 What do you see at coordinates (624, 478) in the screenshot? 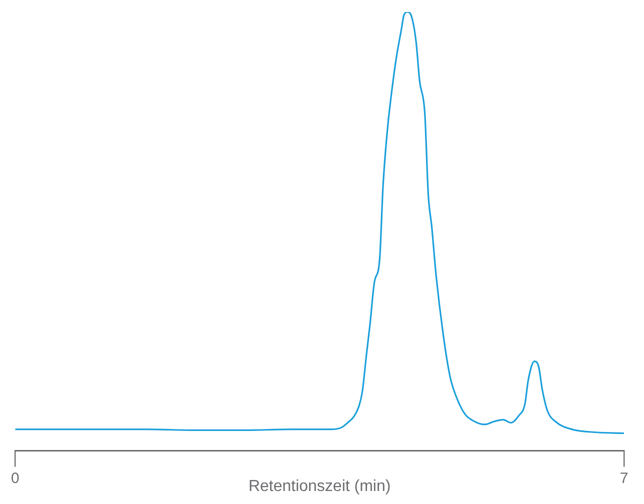
I see `x-tick-label: 7` at bounding box center [624, 478].